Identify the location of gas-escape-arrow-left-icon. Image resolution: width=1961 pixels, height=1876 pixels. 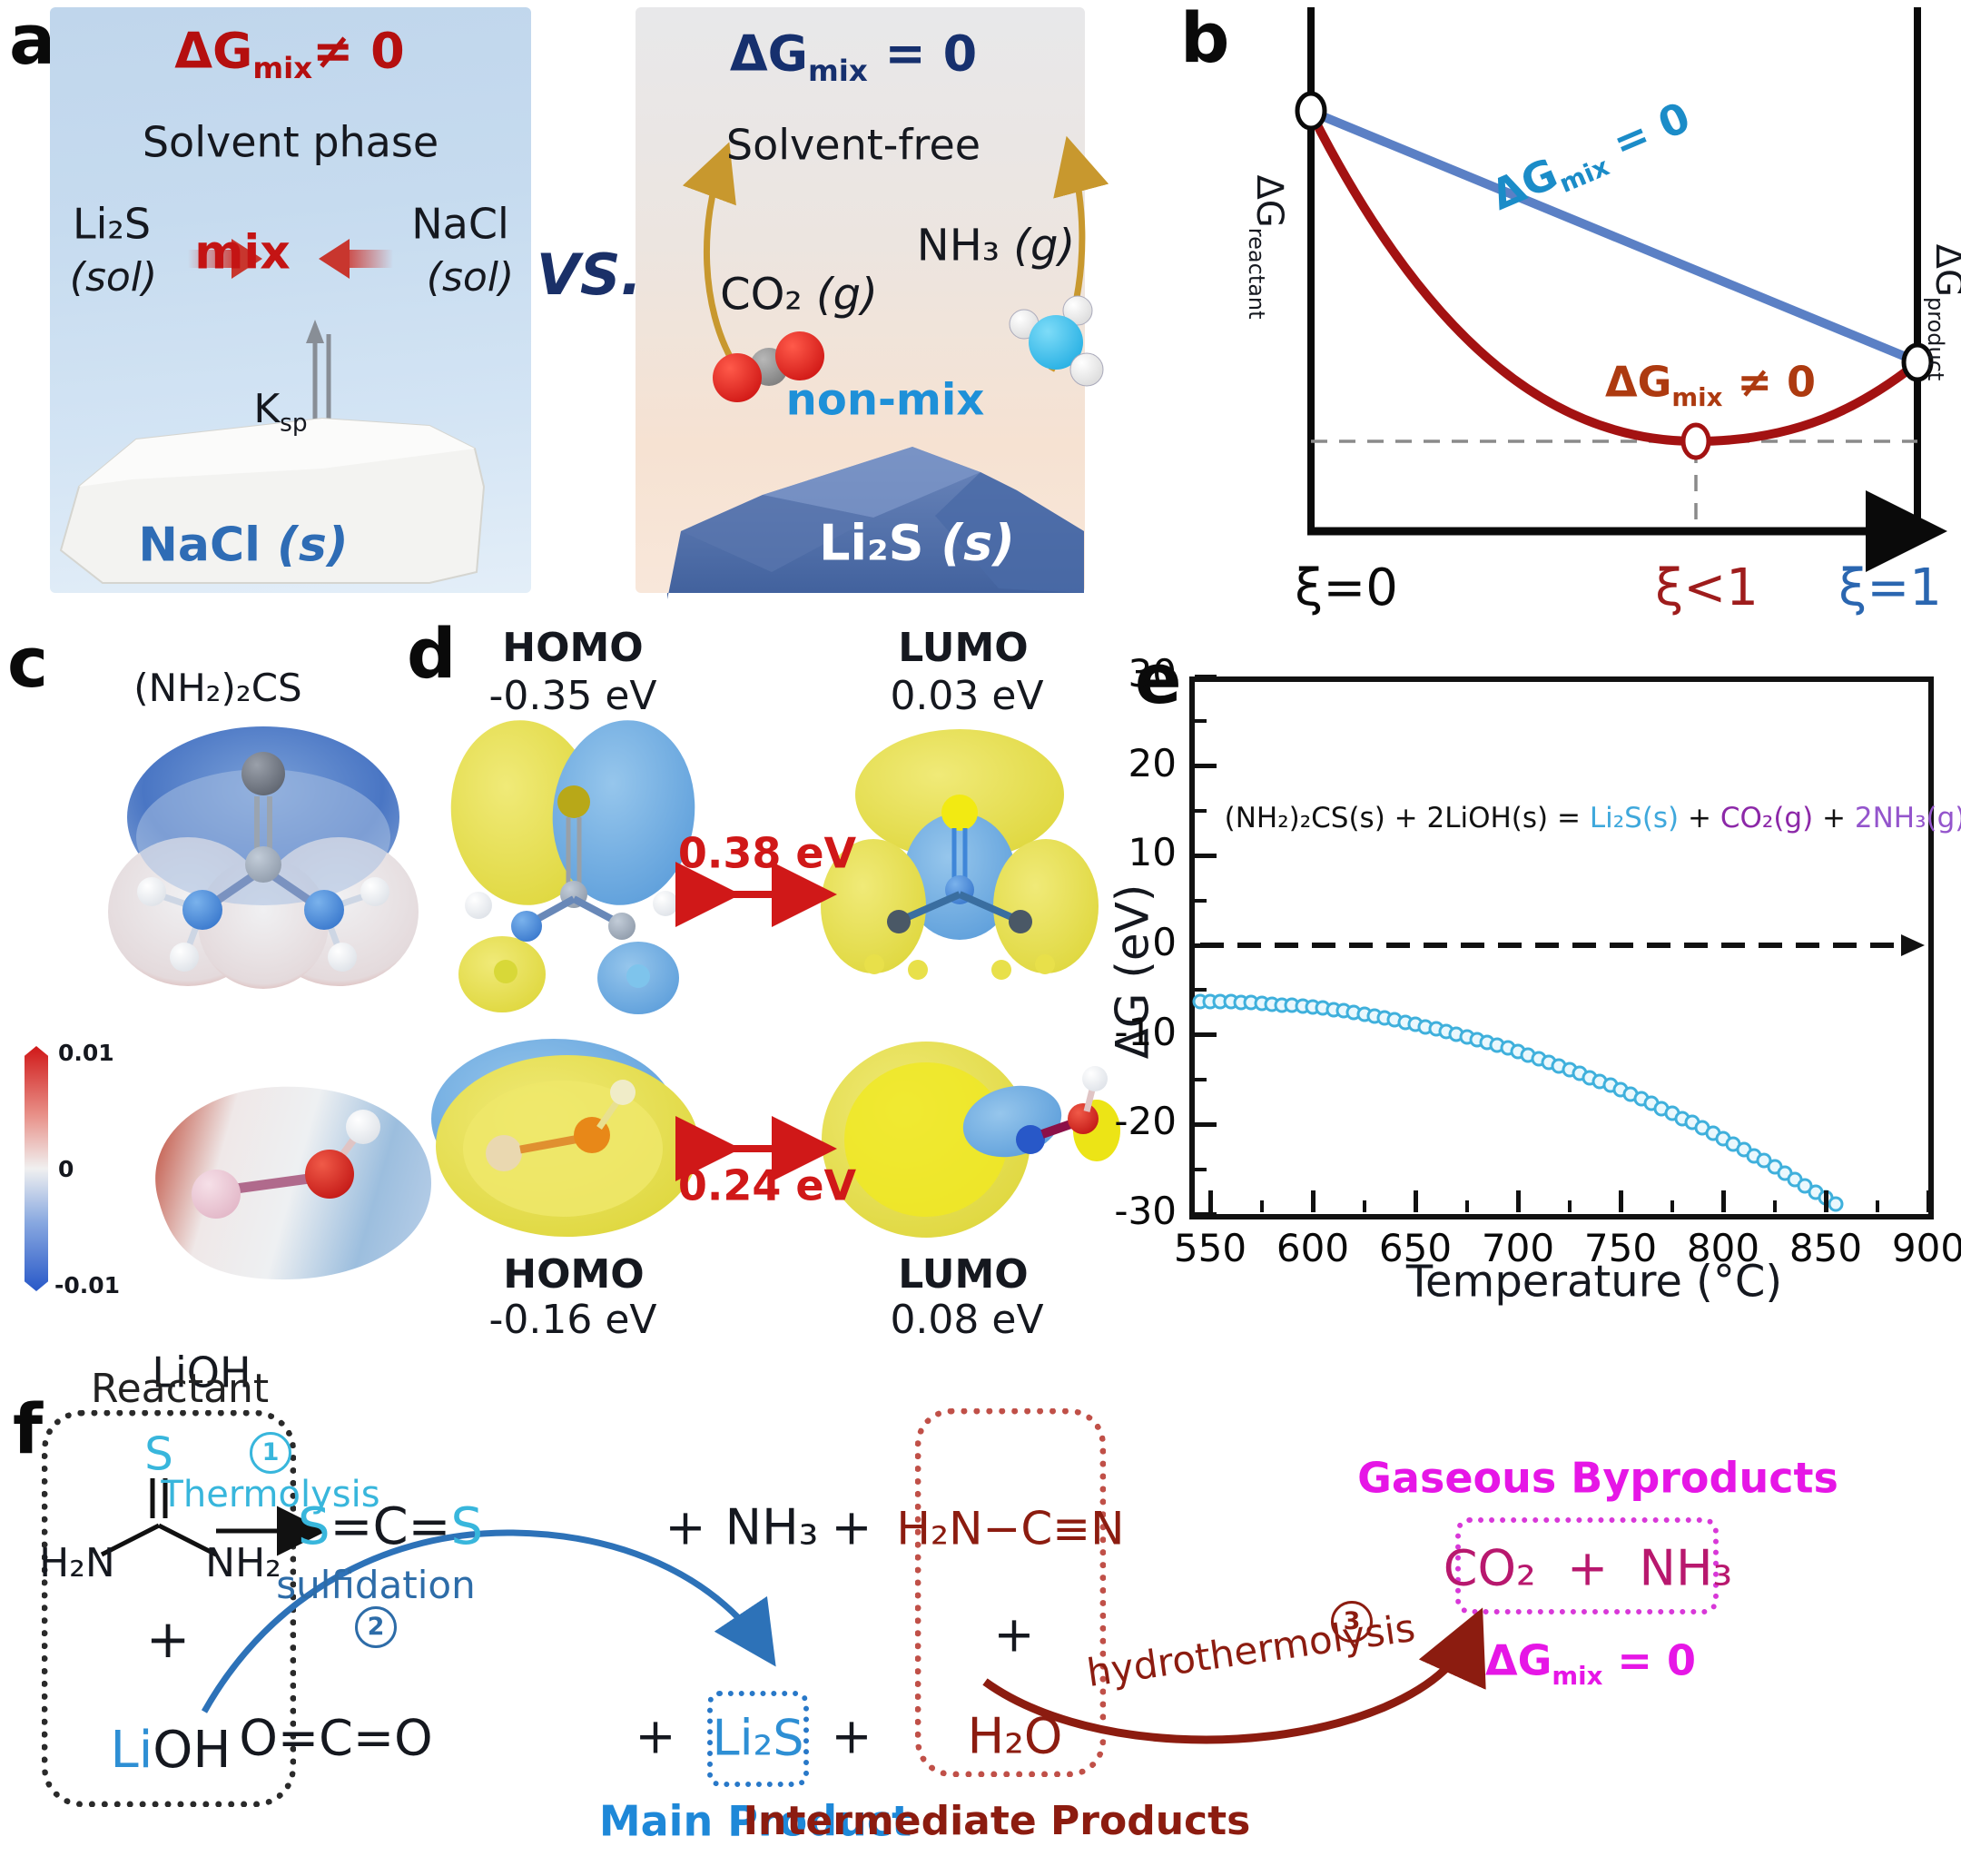
(709, 254).